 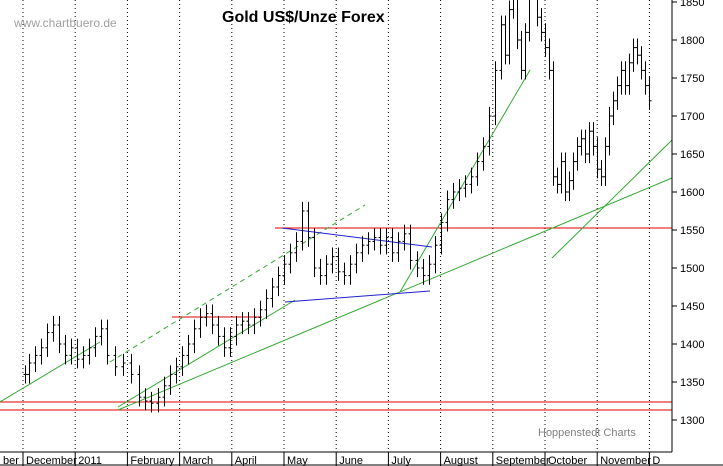 What do you see at coordinates (692, 117) in the screenshot?
I see `y-tick-label: 1700` at bounding box center [692, 117].